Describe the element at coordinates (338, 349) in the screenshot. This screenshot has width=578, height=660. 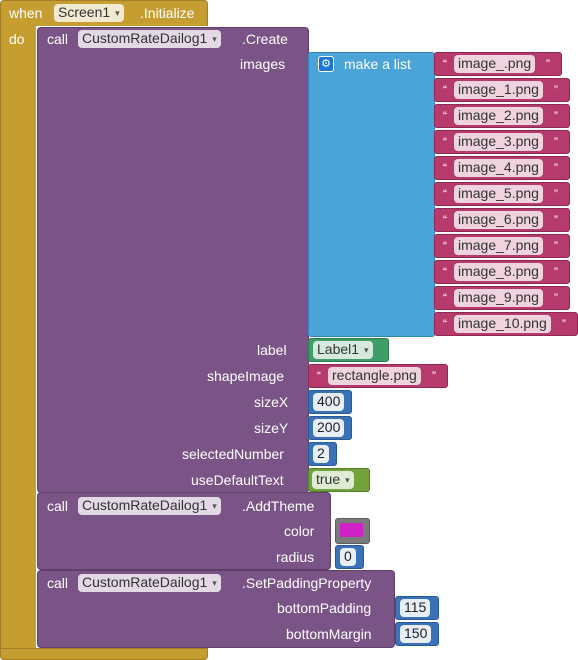
I see `label-component-name: Label1` at that location.